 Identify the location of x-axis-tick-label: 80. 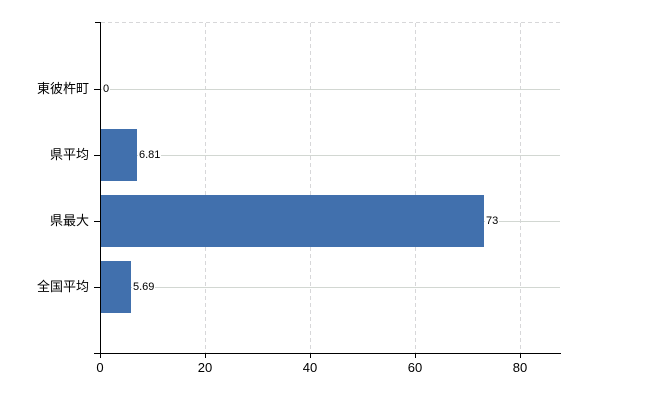
(520, 367).